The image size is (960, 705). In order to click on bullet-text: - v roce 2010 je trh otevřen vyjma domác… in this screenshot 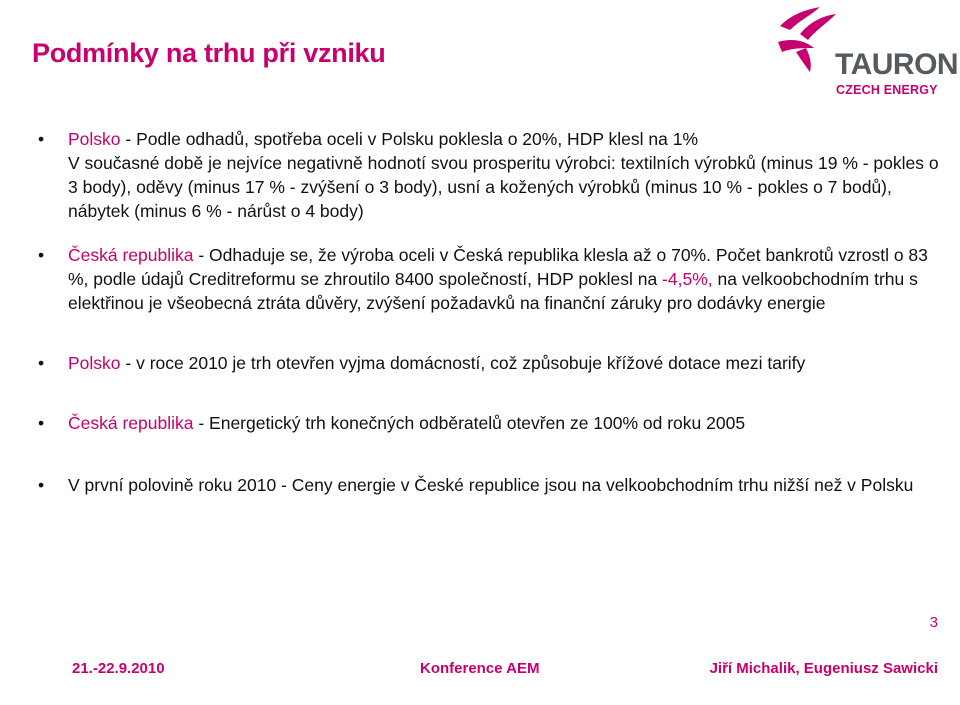, I will do `click(463, 363)`.